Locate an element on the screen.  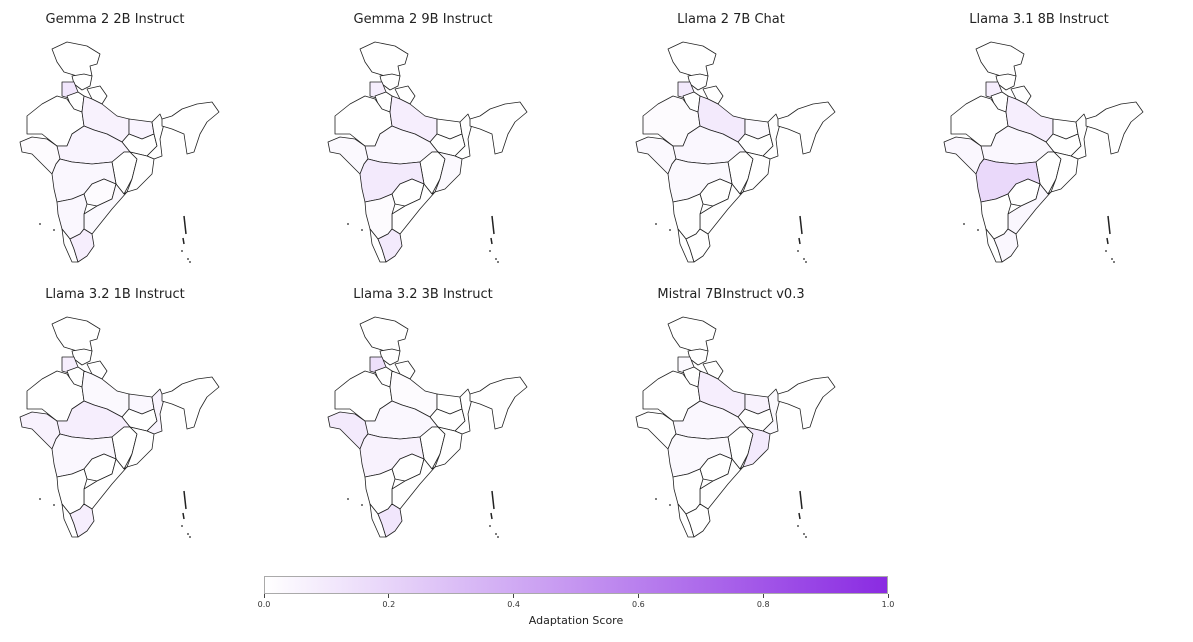
panel-title: Gemma 2 9B Instruct is located at coordinates (423, 19).